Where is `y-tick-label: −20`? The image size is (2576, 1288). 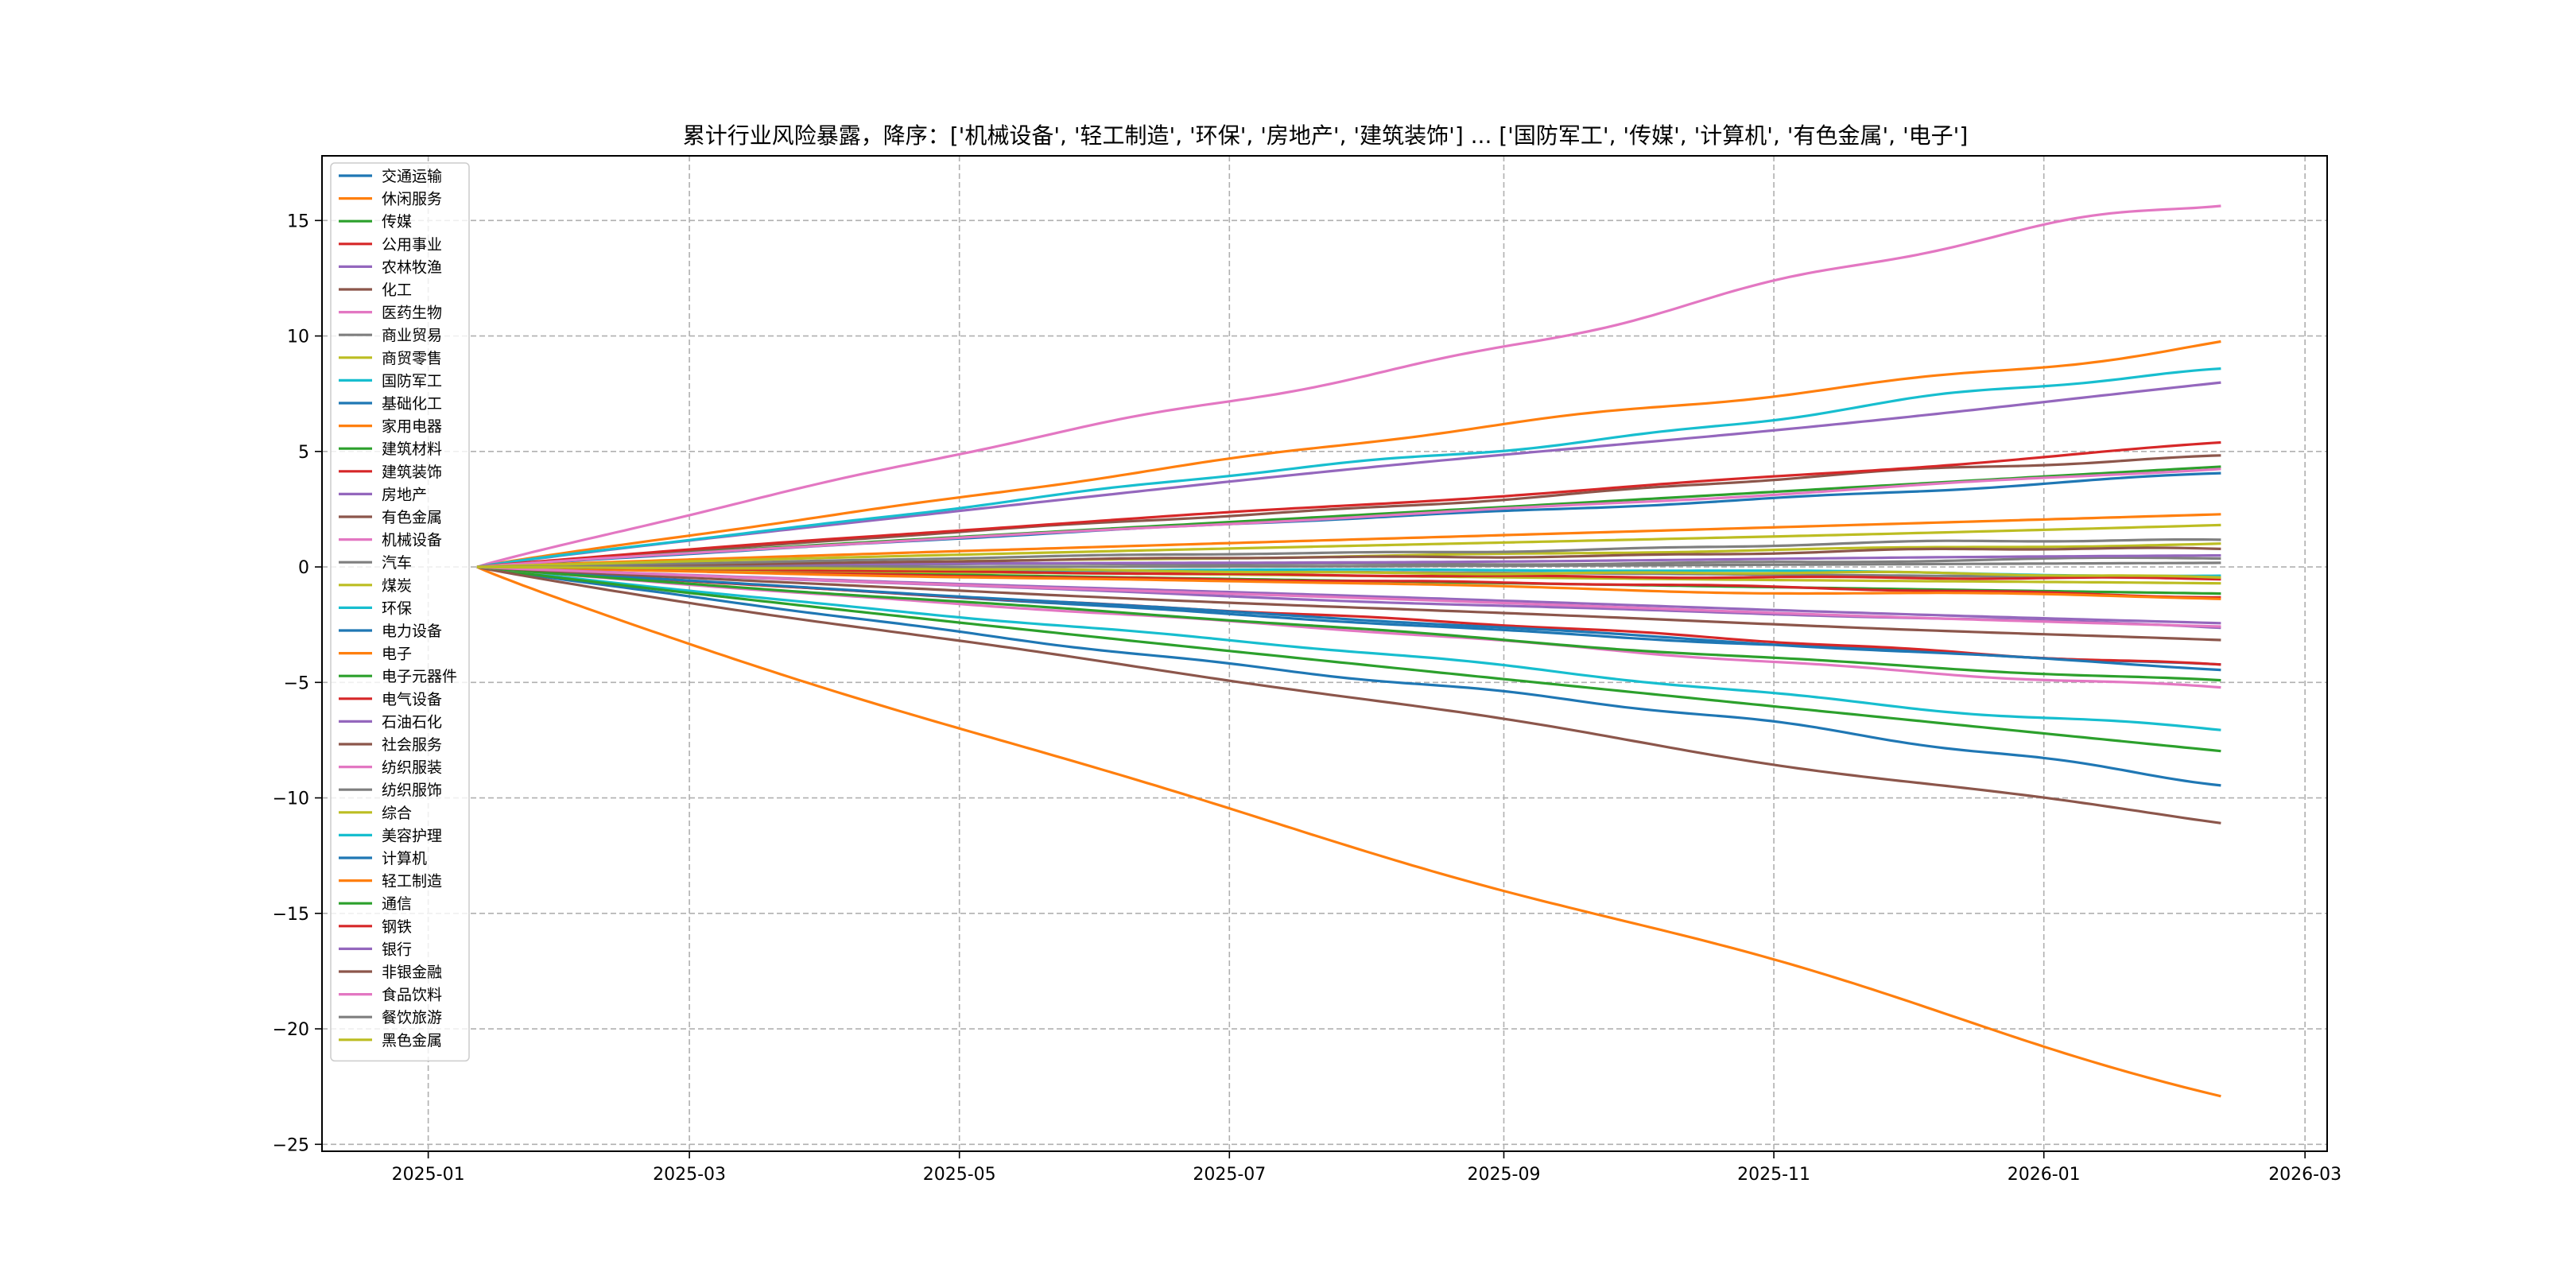
y-tick-label: −20 is located at coordinates (291, 1030).